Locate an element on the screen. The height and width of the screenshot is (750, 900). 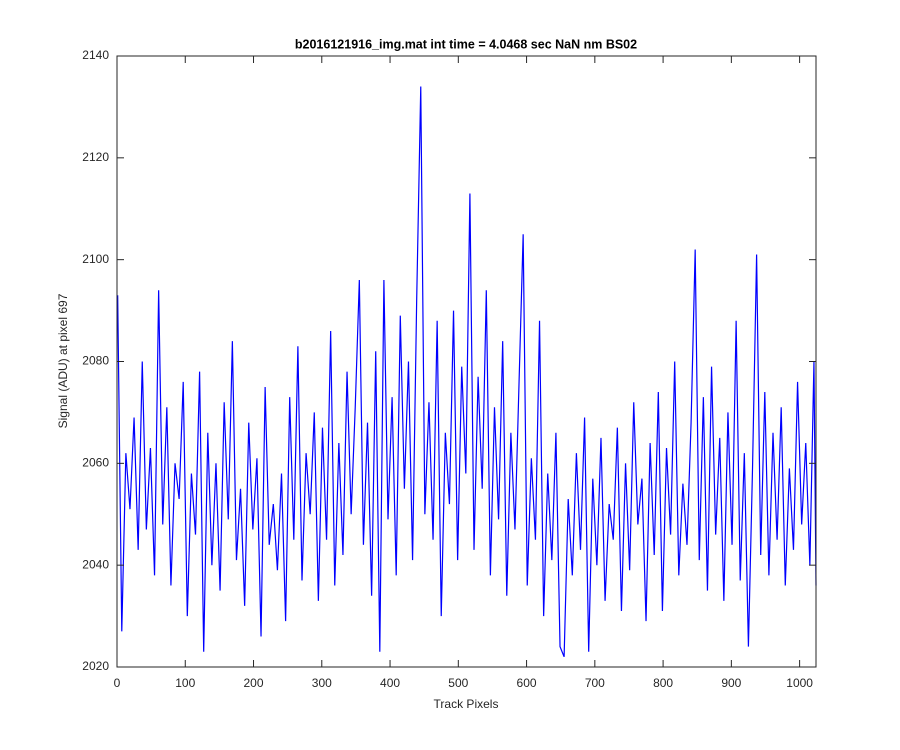
x-tick-label: 200 is located at coordinates (254, 683).